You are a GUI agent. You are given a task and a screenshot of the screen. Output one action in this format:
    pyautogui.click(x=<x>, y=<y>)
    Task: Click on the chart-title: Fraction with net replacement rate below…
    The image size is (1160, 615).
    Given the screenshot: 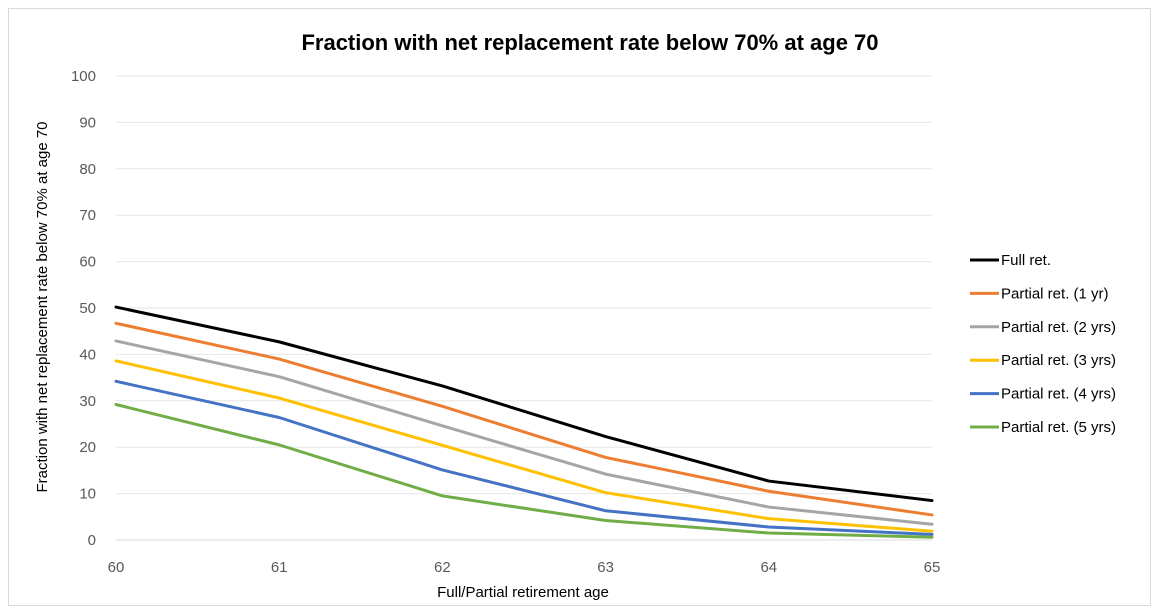 What is the action you would take?
    pyautogui.click(x=589, y=42)
    